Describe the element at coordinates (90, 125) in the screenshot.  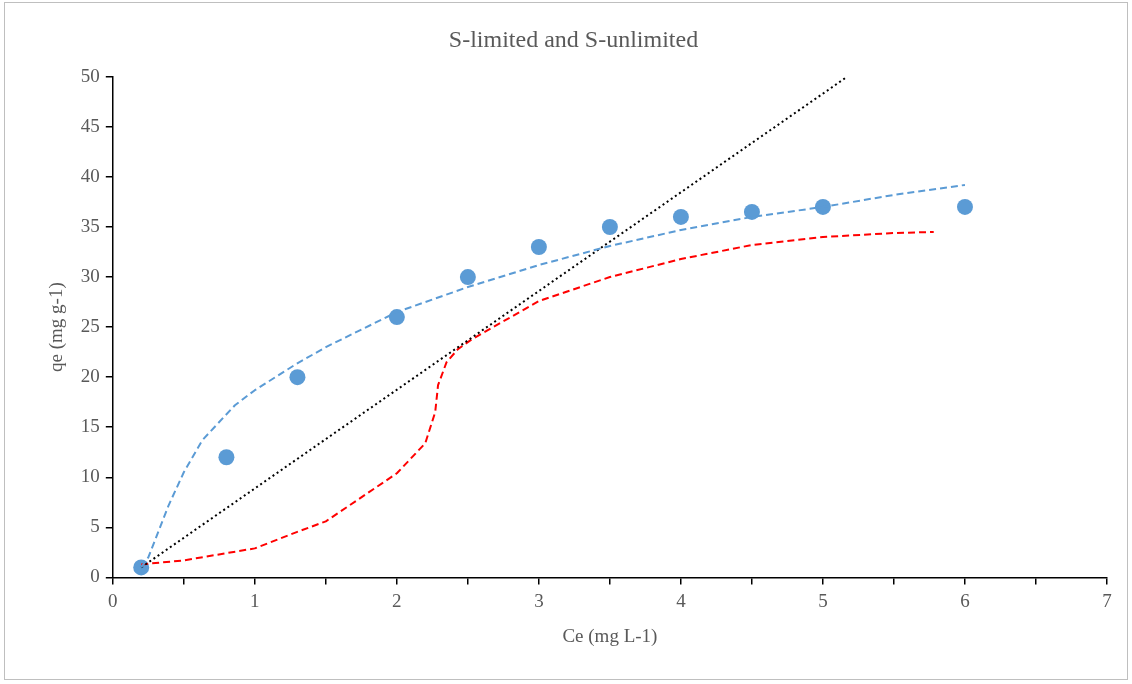
I see `y-tick-label: 45` at that location.